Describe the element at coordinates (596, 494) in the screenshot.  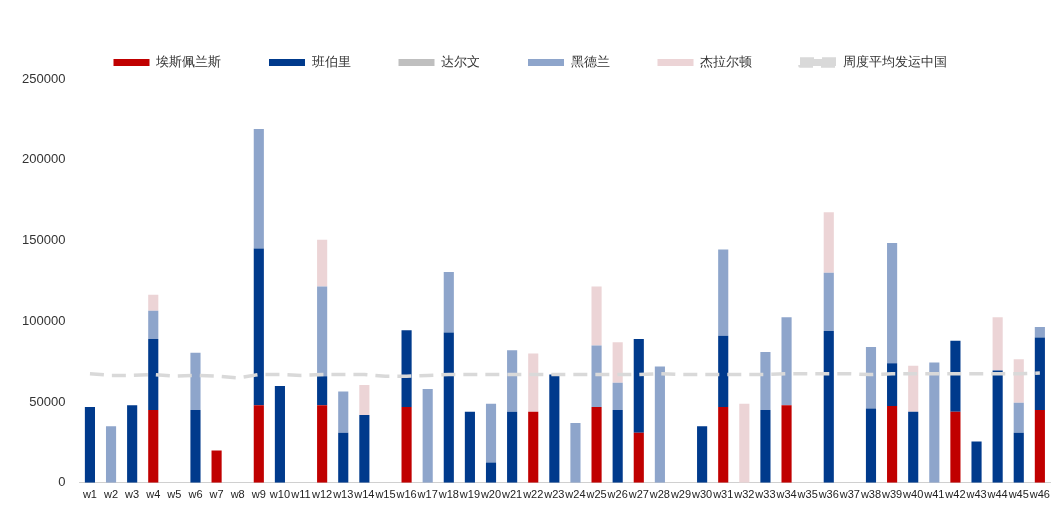
I see `x-tick-label: w25` at that location.